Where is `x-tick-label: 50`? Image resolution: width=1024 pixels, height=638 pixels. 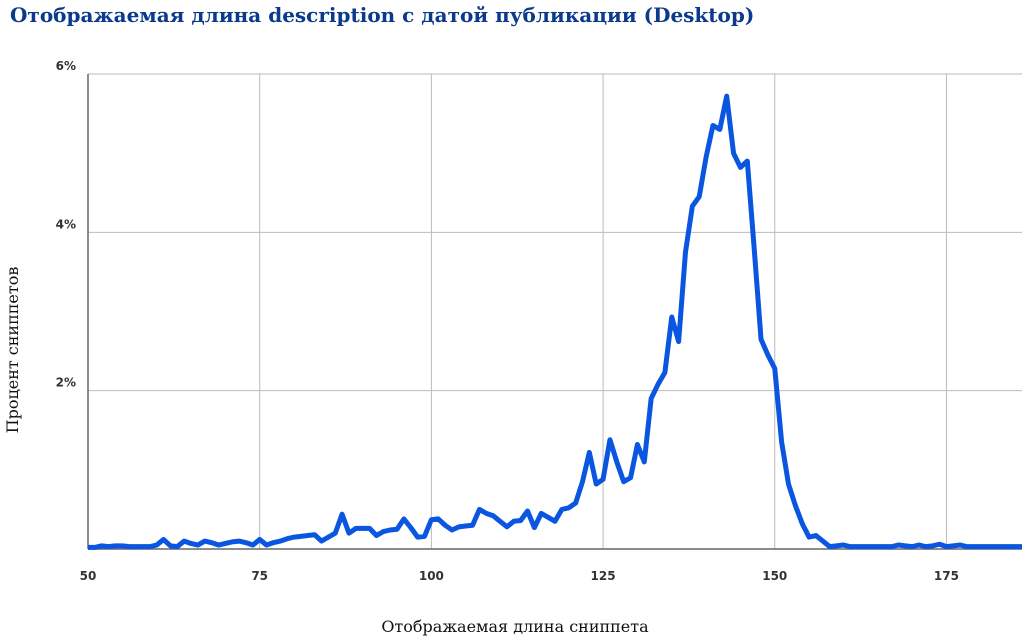 x-tick-label: 50 is located at coordinates (88, 576).